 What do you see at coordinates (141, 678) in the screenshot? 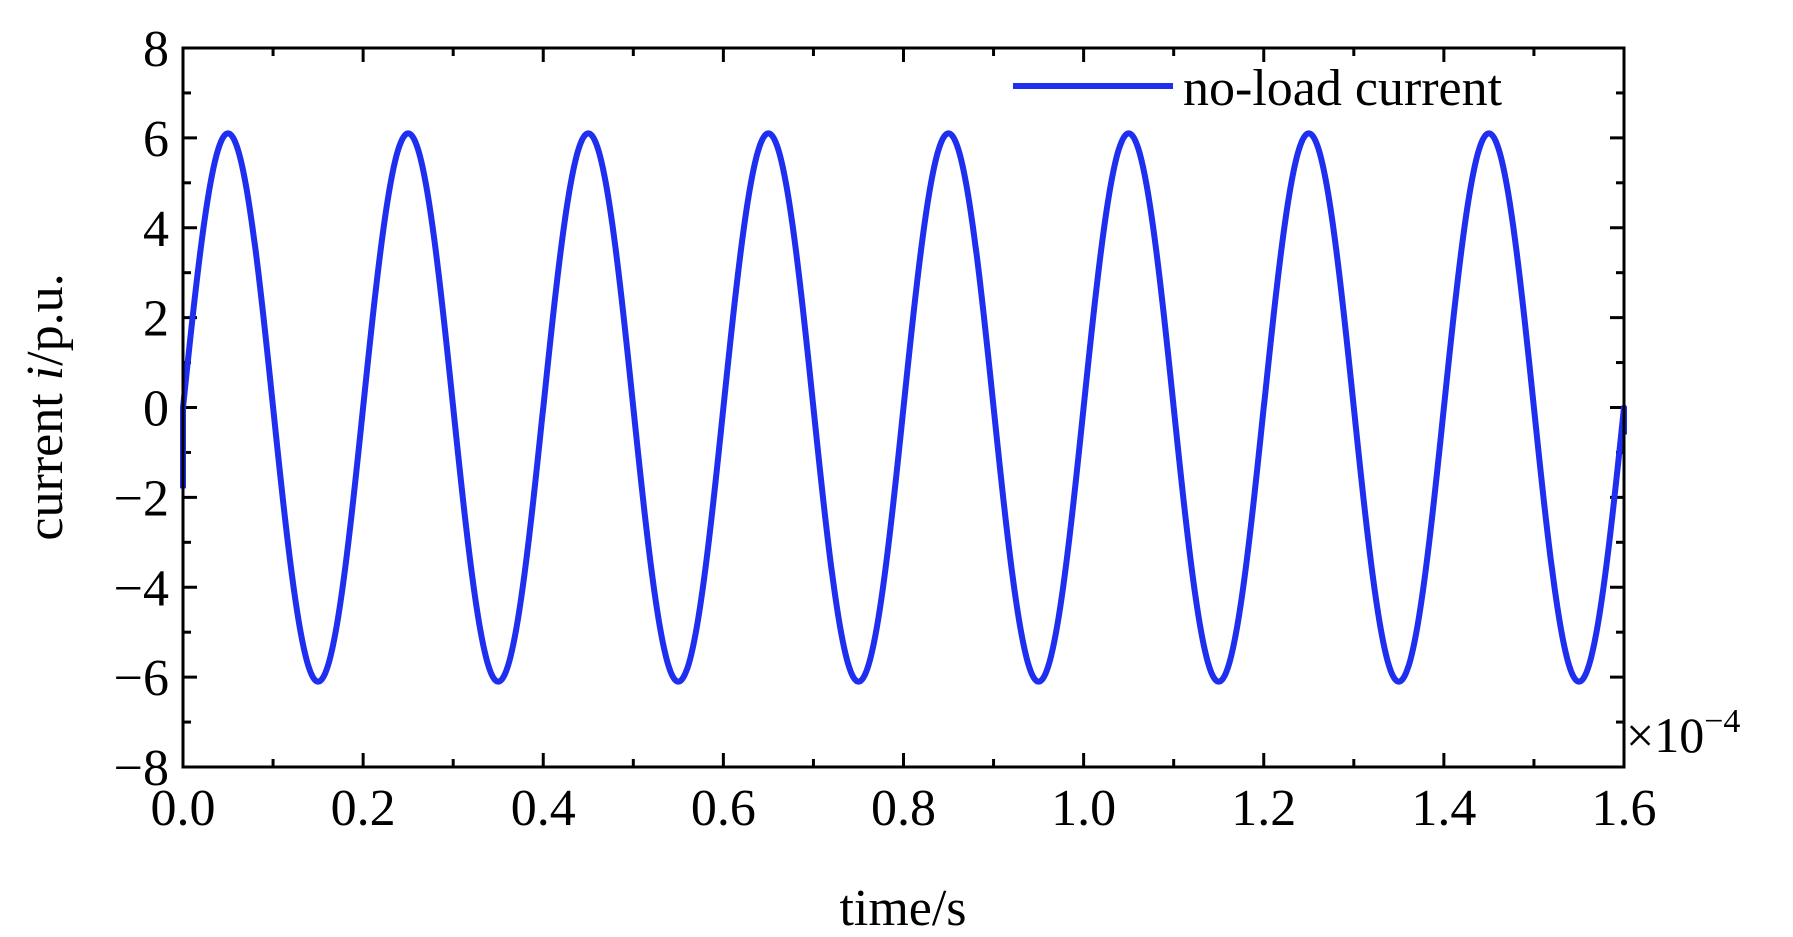
I see `y-tick-label: −6` at bounding box center [141, 678].